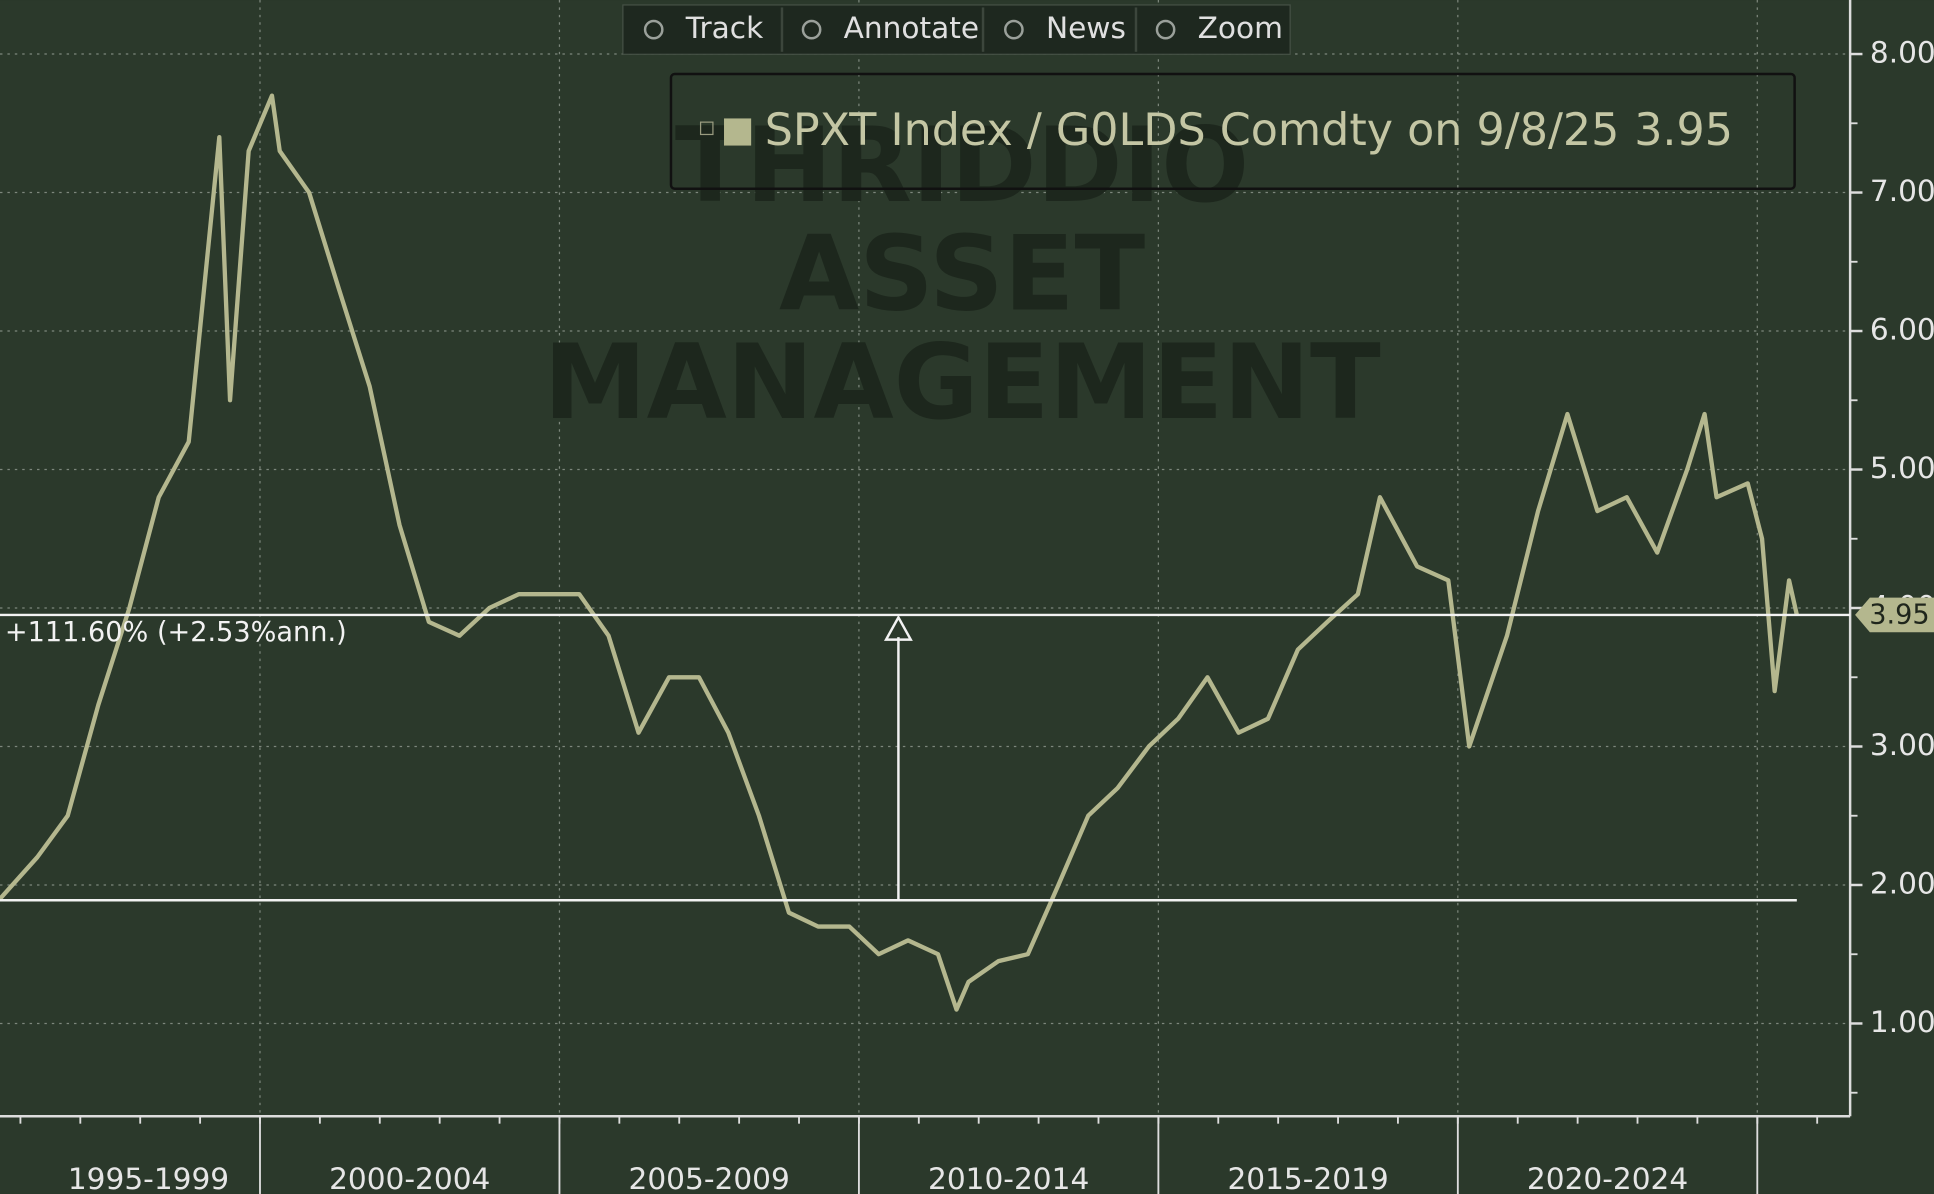 Image resolution: width=1934 pixels, height=1194 pixels. Describe the element at coordinates (962, 275) in the screenshot. I see `watermark-text: ASSET` at that location.